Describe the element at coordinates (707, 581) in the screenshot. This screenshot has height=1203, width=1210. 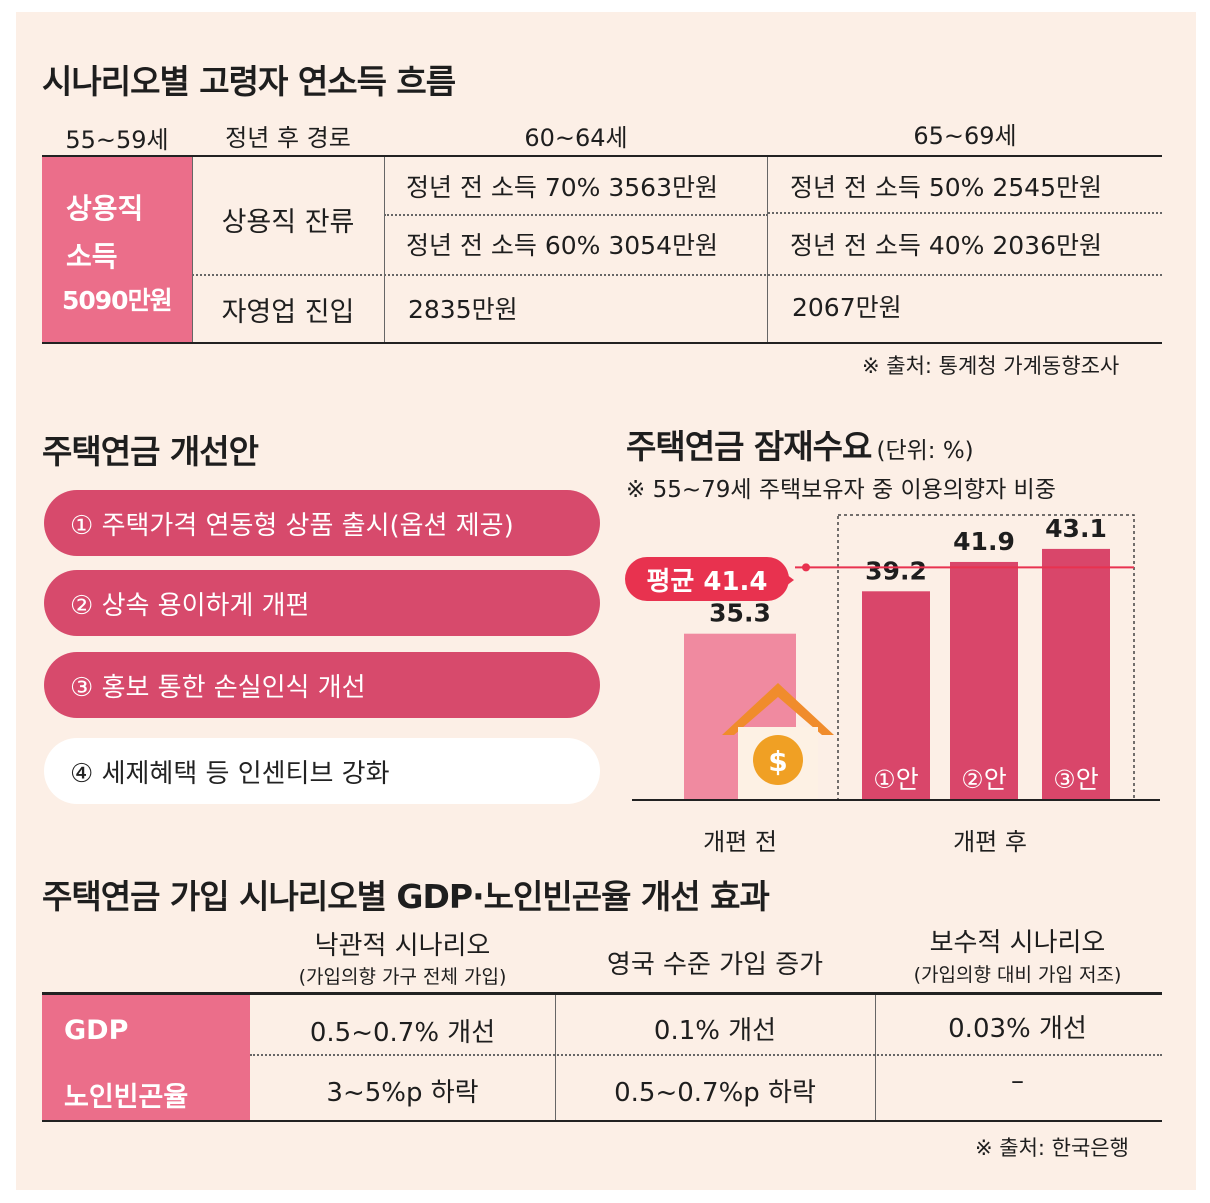
I see `average-label: 평균 41.4` at that location.